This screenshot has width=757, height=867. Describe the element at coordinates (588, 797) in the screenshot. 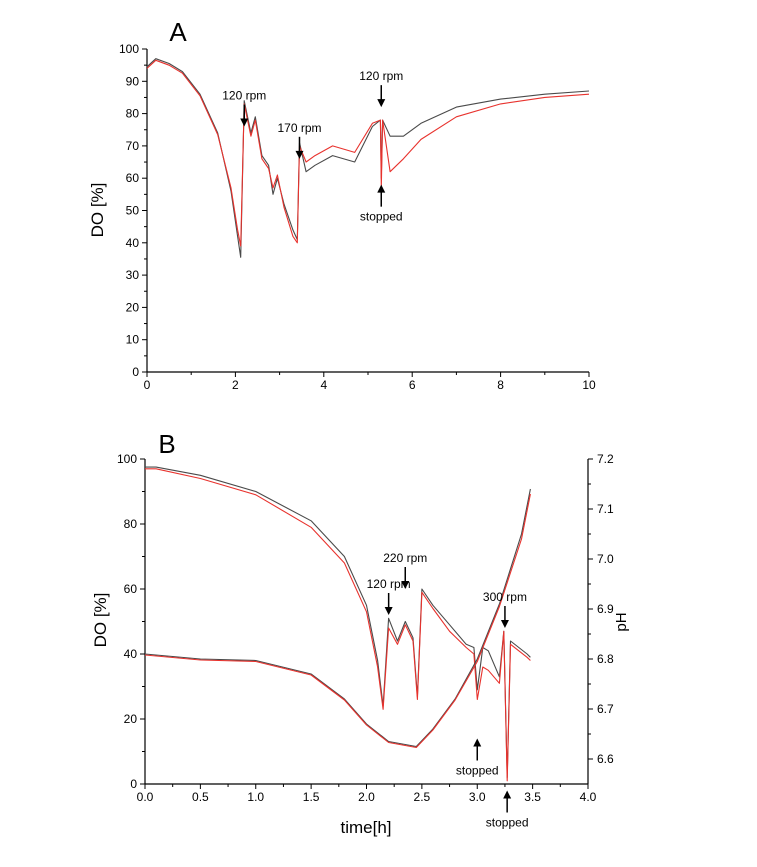

I see `x-tick-label: 4.0` at that location.